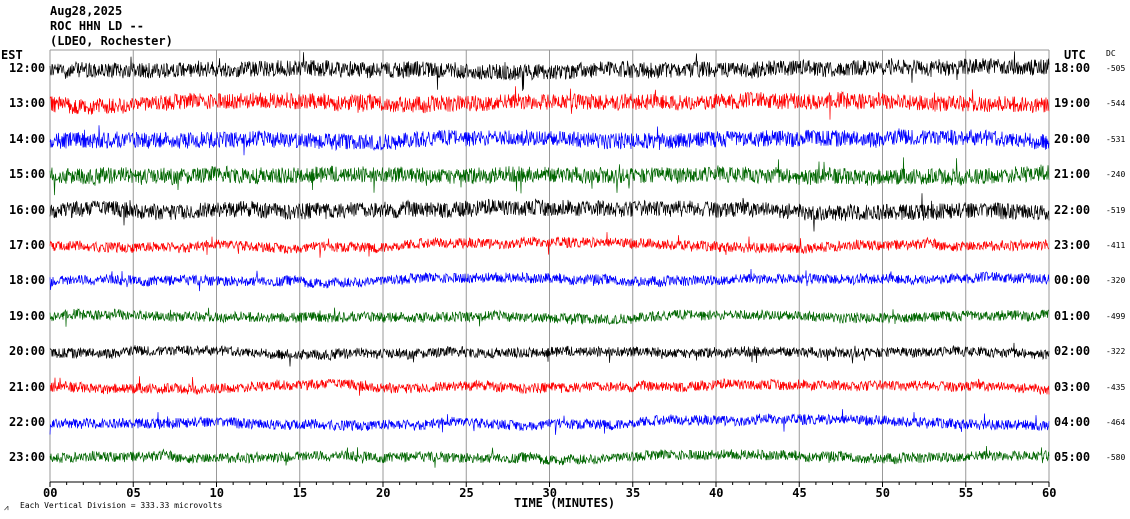  What do you see at coordinates (1116, 175) in the screenshot?
I see `dc-offset-label: -240` at bounding box center [1116, 175].